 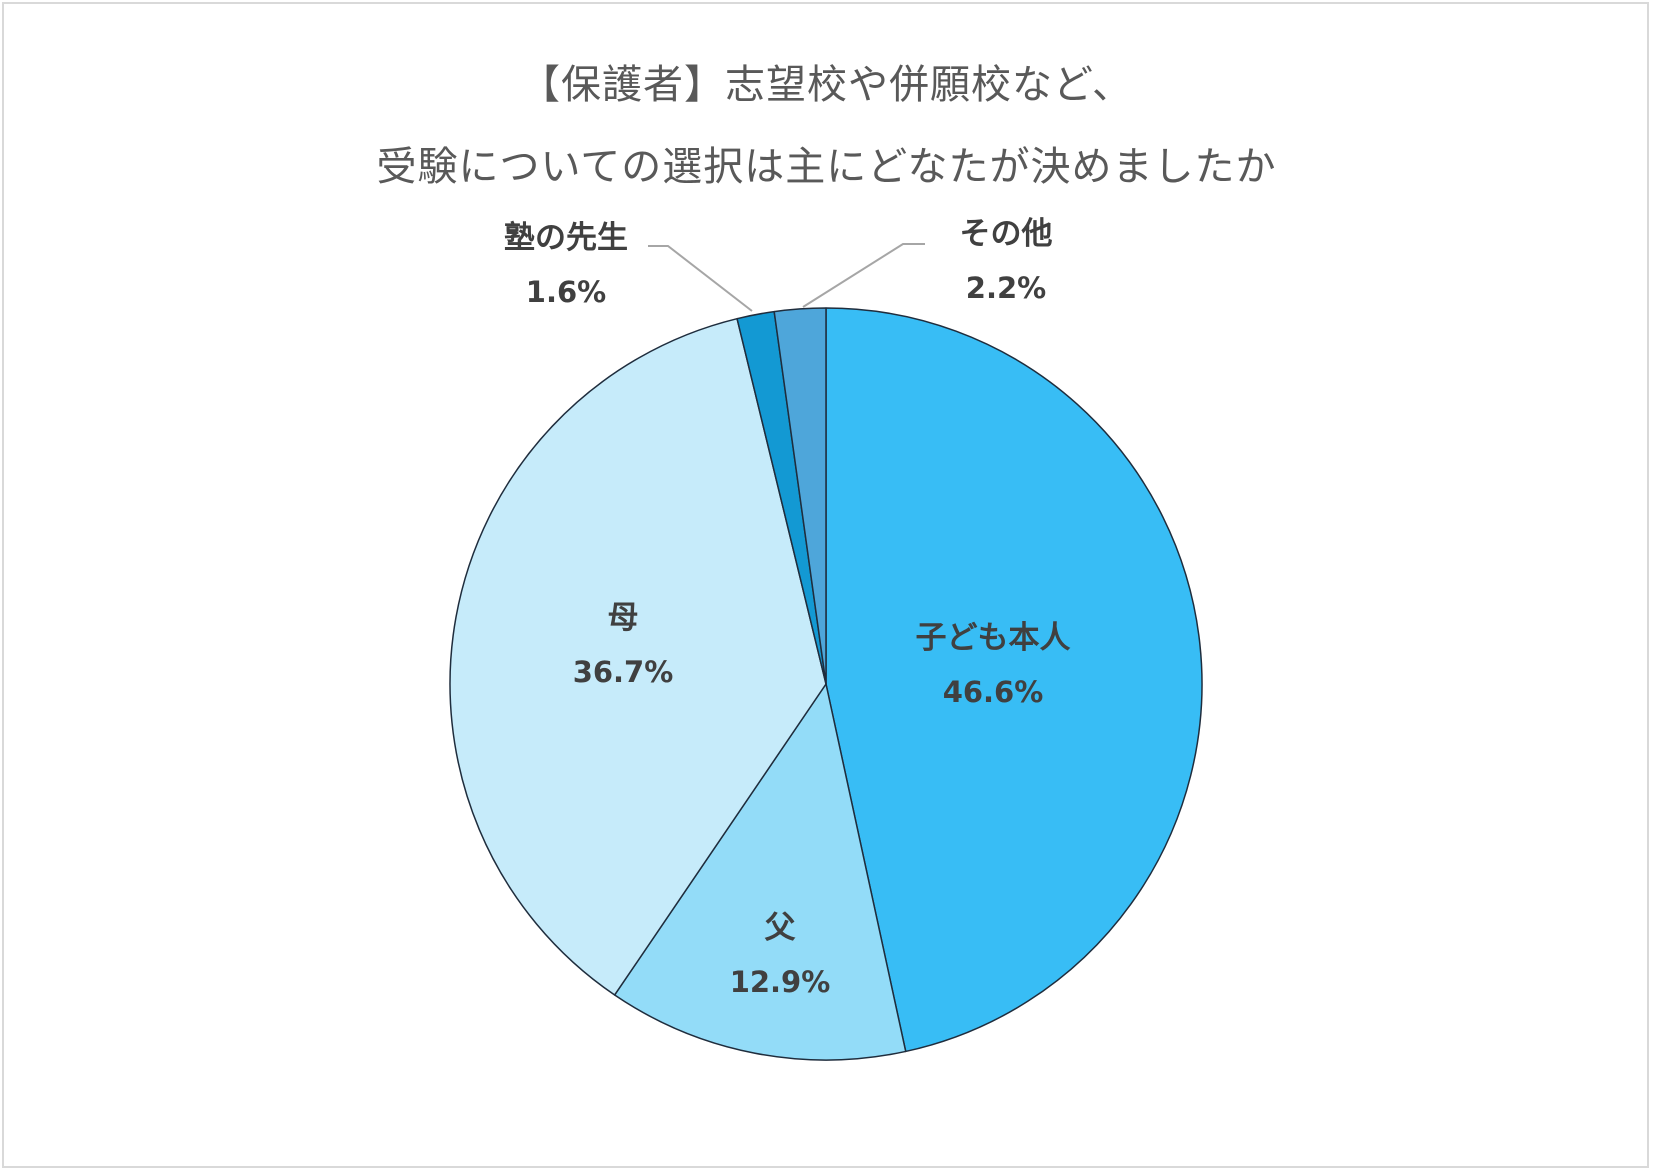 What do you see at coordinates (786, 277) in the screenshot?
I see `leader-lines` at bounding box center [786, 277].